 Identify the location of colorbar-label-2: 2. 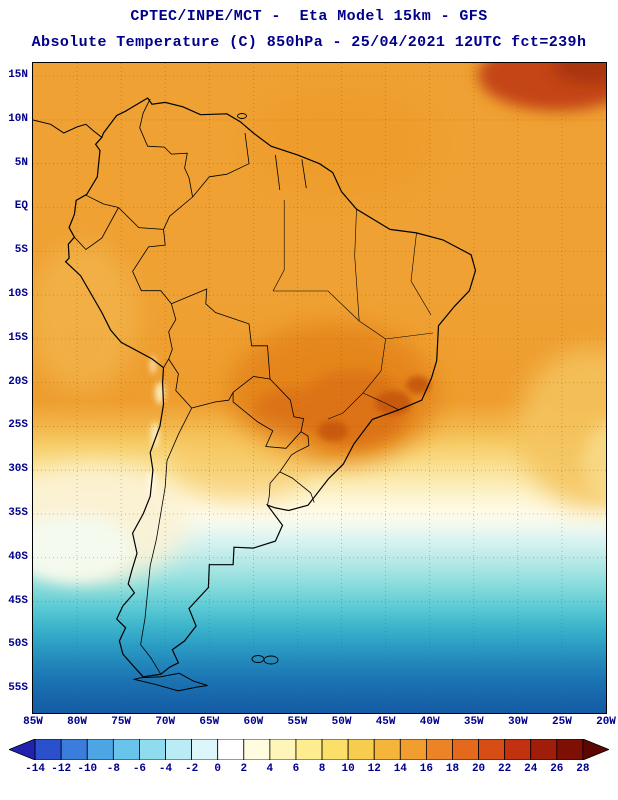
(244, 769).